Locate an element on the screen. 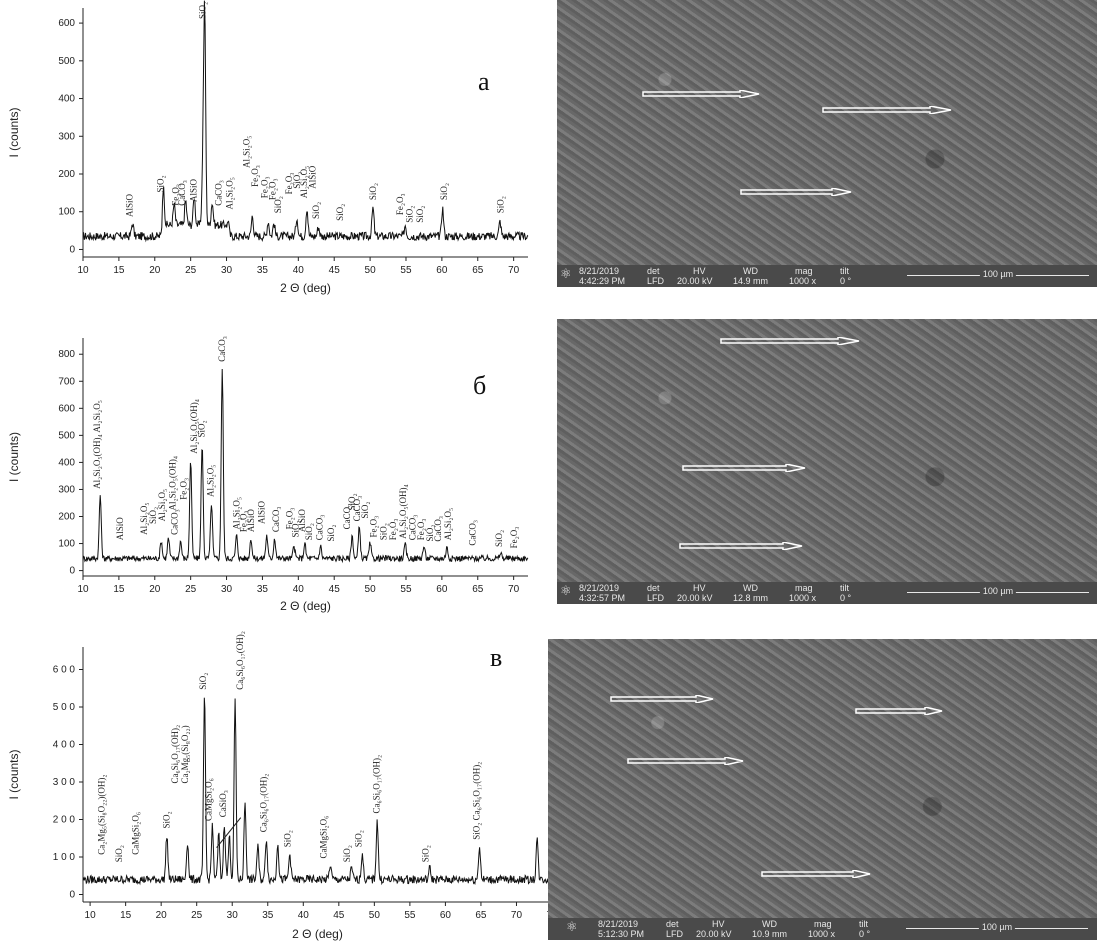  panel-label: б is located at coordinates (479, 385).